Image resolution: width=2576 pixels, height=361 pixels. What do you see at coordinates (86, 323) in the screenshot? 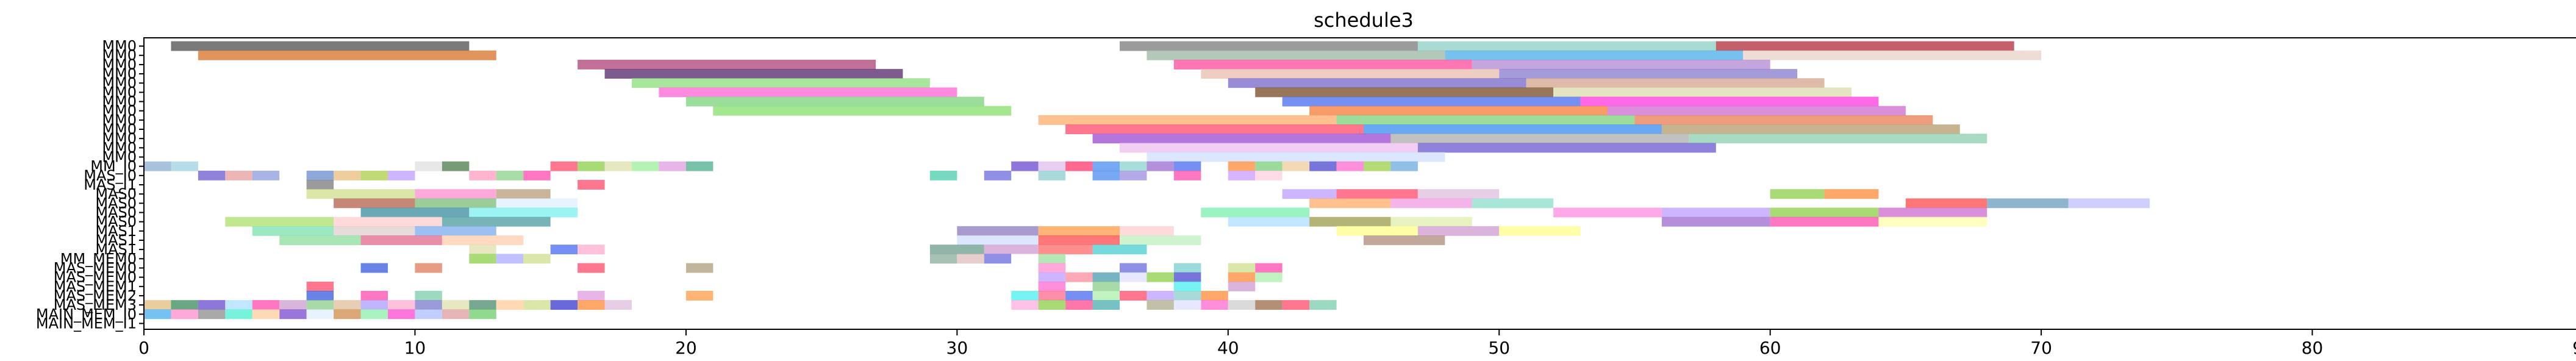
I see `y-tick-label: MAIN_MEM_I1` at bounding box center [86, 323].